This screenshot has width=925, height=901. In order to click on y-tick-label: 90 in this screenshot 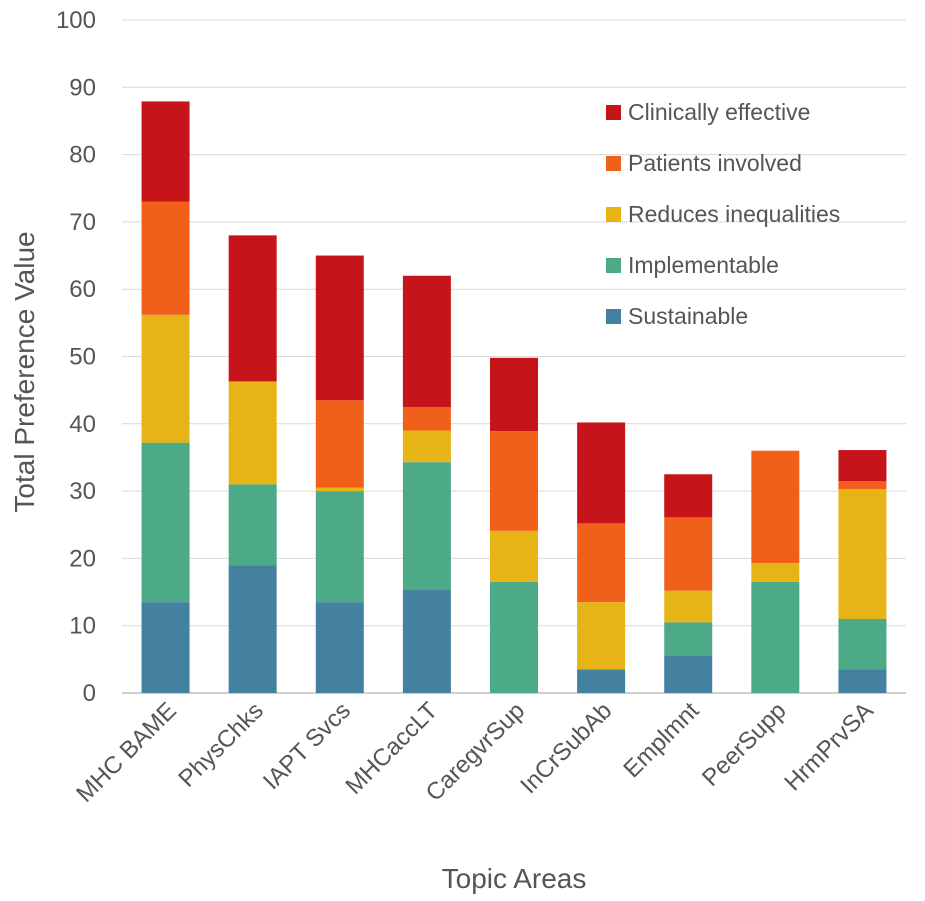, I will do `click(82, 87)`.